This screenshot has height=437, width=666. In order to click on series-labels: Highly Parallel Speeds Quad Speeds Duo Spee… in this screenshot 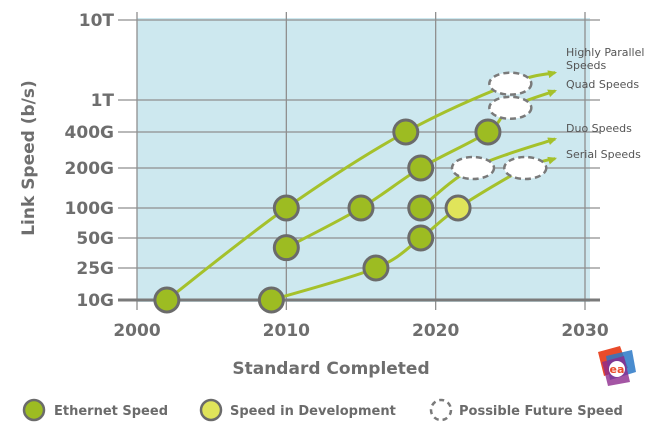, I will do `click(605, 103)`.